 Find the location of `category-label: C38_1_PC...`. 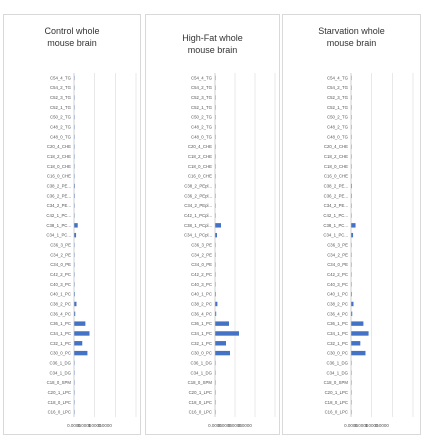

category-label: C38_1_PC... is located at coordinates (335, 225).